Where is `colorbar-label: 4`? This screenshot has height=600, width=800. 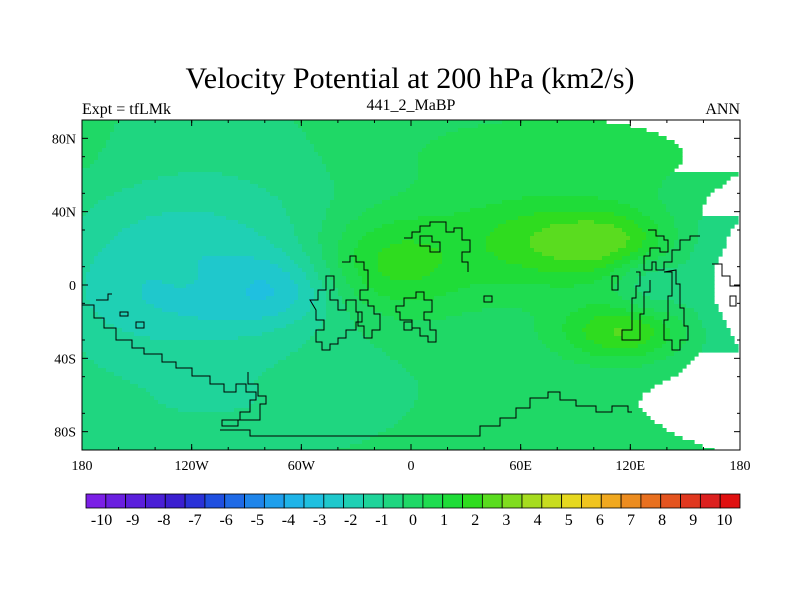 colorbar-label: 4 is located at coordinates (538, 520).